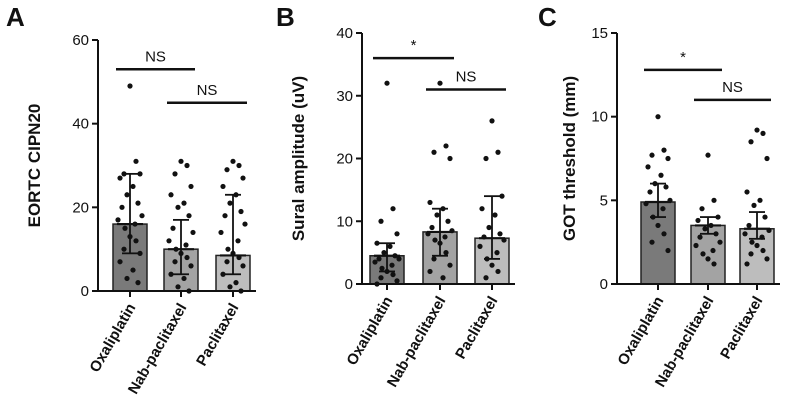 This screenshot has height=416, width=800. I want to click on y-tick-label: 60, so click(80, 40).